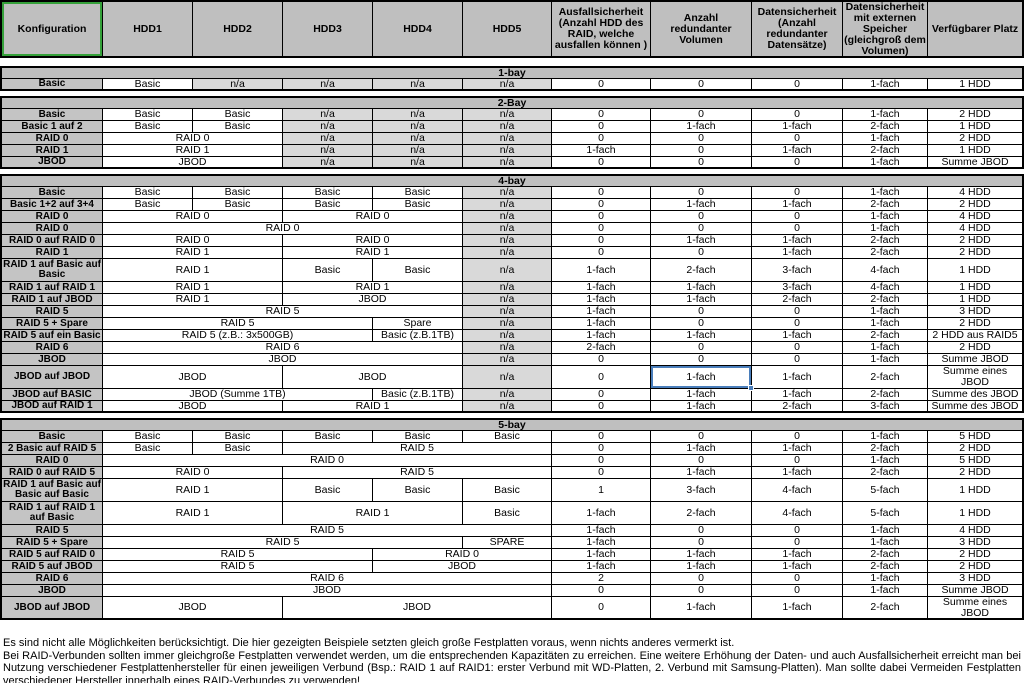  I want to click on header-cell-hdd1: HDD1, so click(148, 29).